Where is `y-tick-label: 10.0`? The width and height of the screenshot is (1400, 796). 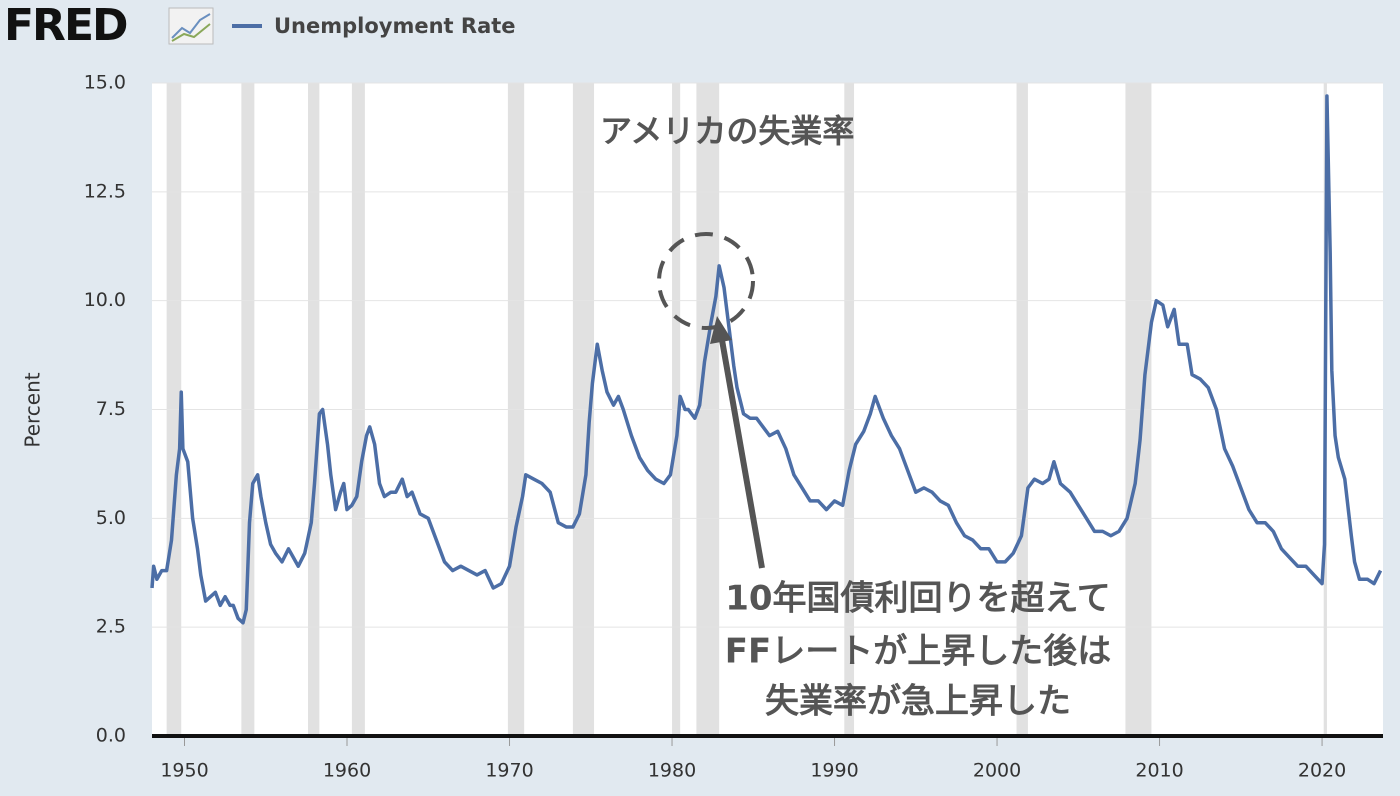 y-tick-label: 10.0 is located at coordinates (105, 300).